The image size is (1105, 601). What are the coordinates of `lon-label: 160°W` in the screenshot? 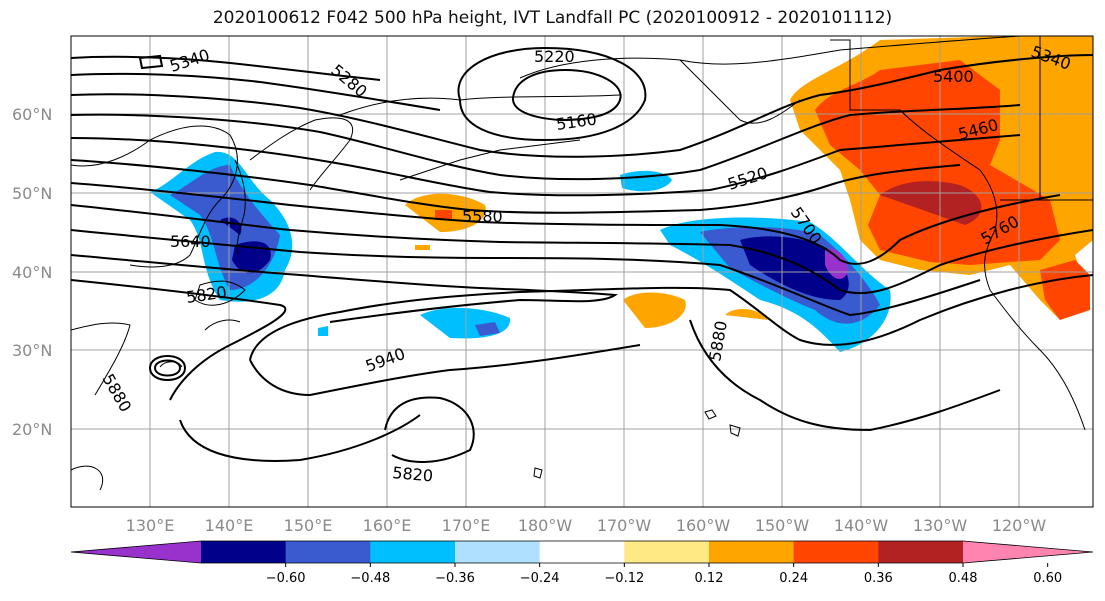 It's located at (703, 525).